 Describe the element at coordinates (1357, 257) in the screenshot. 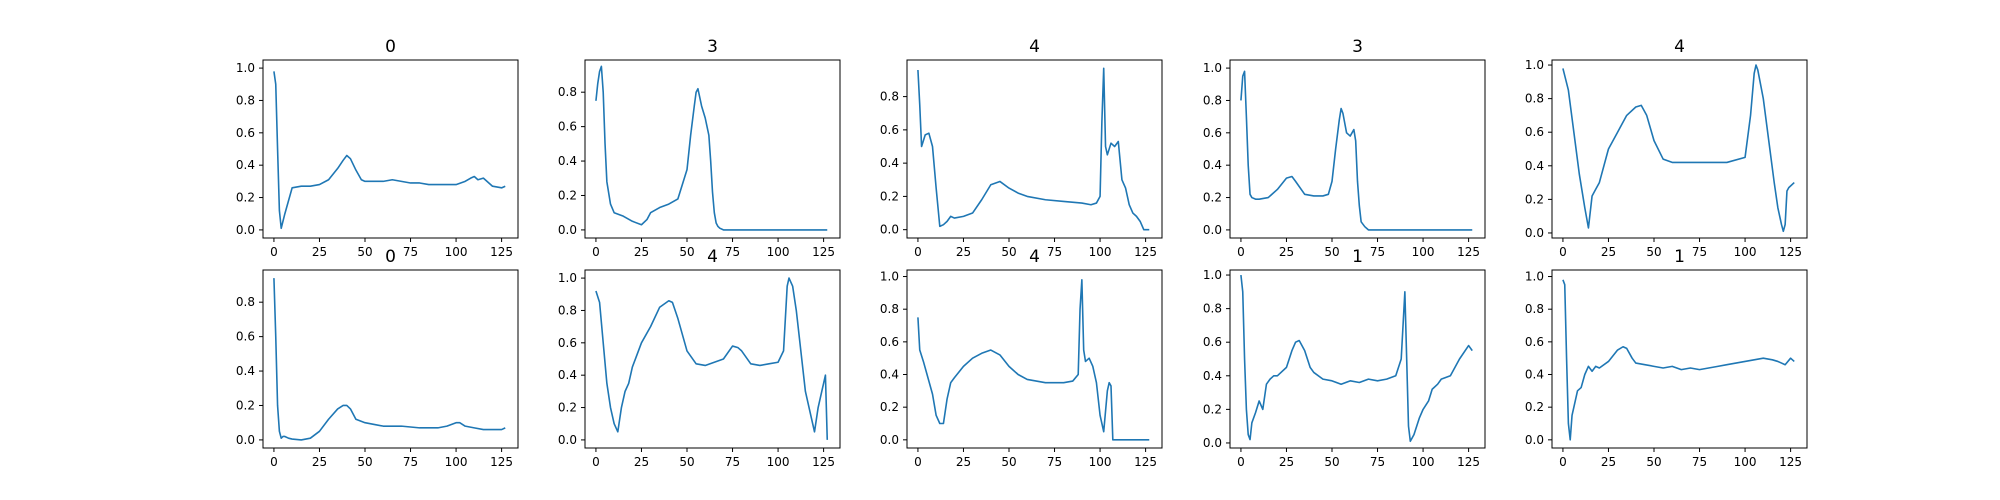

I see `subplot-title: 1` at that location.